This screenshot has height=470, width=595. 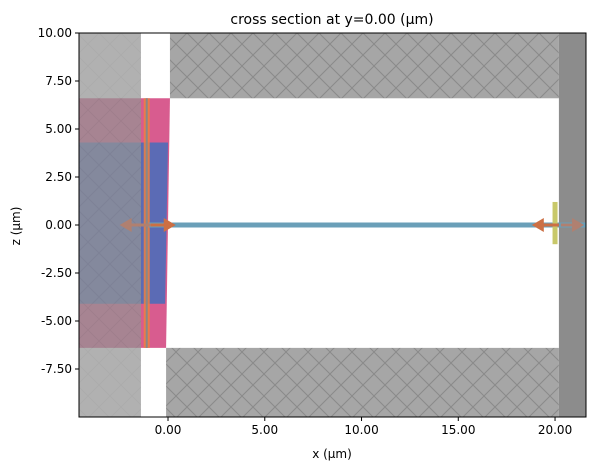 I want to click on y-axis: 10.00 7.50 5.00 2.50 0.00 -2.50 -5.00 -7.50, so click(x=58, y=201).